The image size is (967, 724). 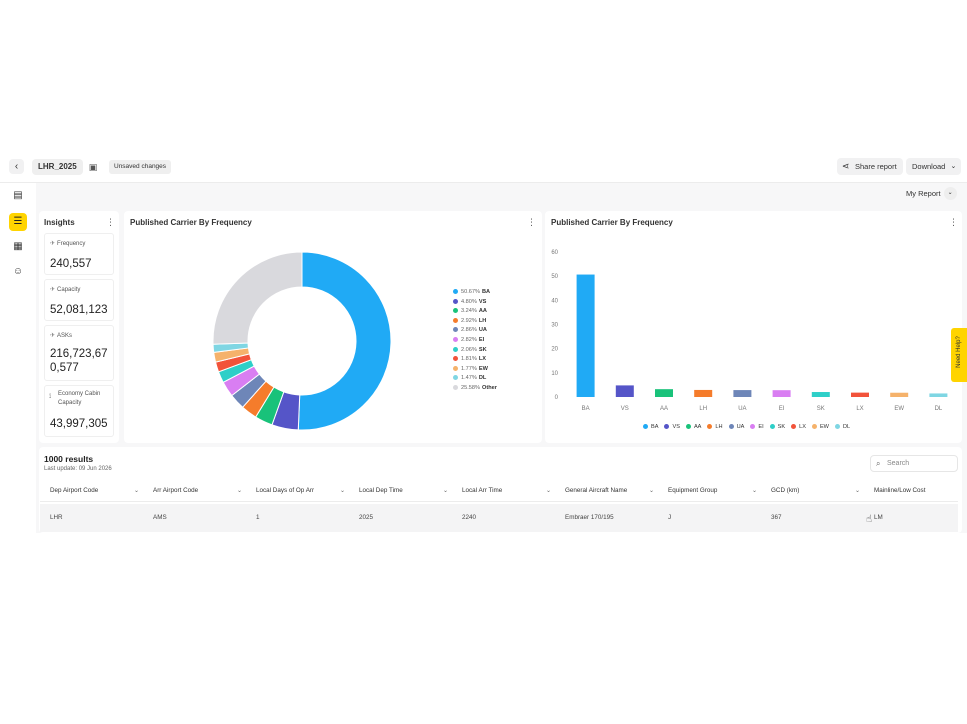 What do you see at coordinates (56, 517) in the screenshot?
I see `table-cell: LHR` at bounding box center [56, 517].